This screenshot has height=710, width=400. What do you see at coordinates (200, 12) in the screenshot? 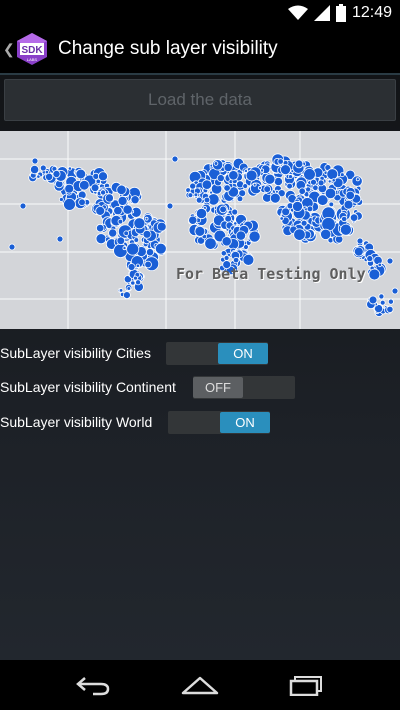
I see `status-bar: 12:49` at bounding box center [200, 12].